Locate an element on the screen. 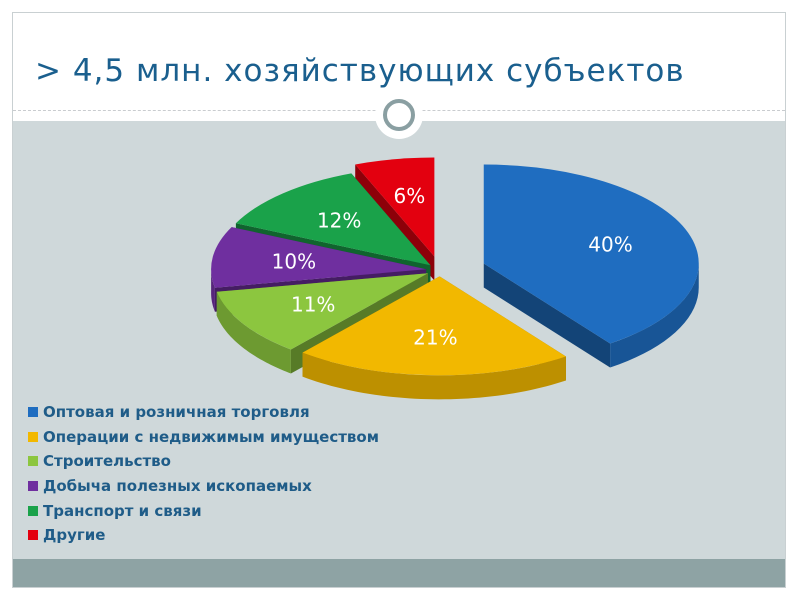 This screenshot has width=800, height=600. legend-item: Добыча полезных ископаемых is located at coordinates (203, 486).